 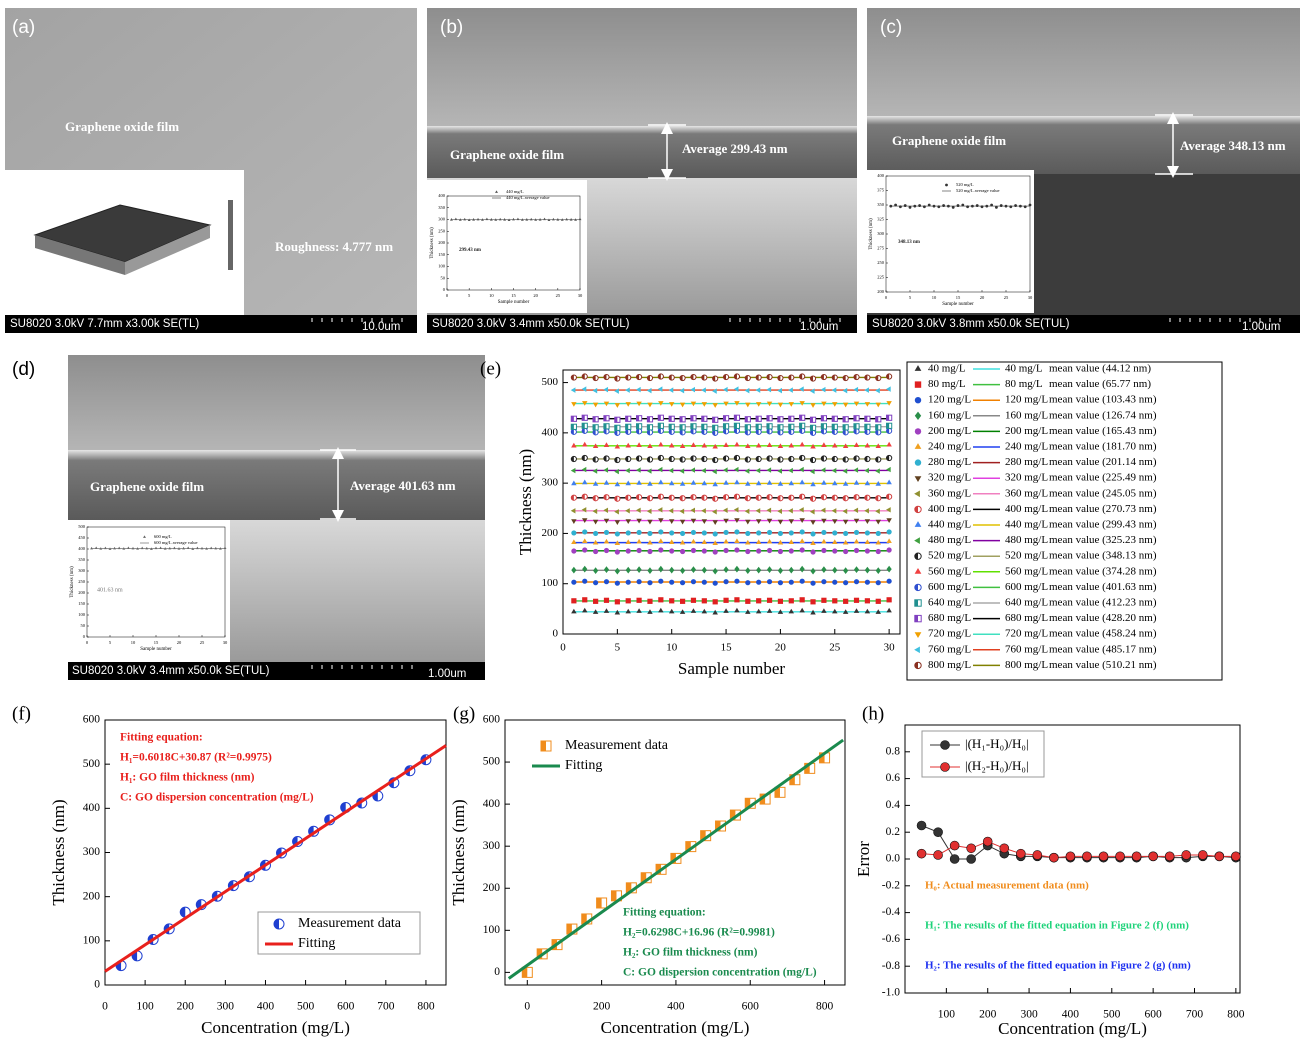 What do you see at coordinates (881, 219) in the screenshot?
I see `y-tick-label: 325` at bounding box center [881, 219].